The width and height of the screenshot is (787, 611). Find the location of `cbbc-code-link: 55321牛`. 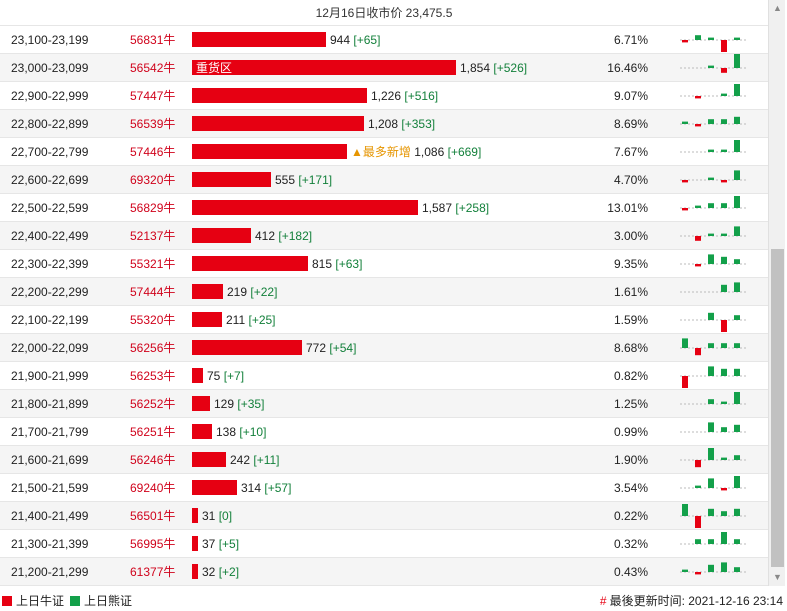

cbbc-code-link: 55321牛 is located at coordinates (153, 264).